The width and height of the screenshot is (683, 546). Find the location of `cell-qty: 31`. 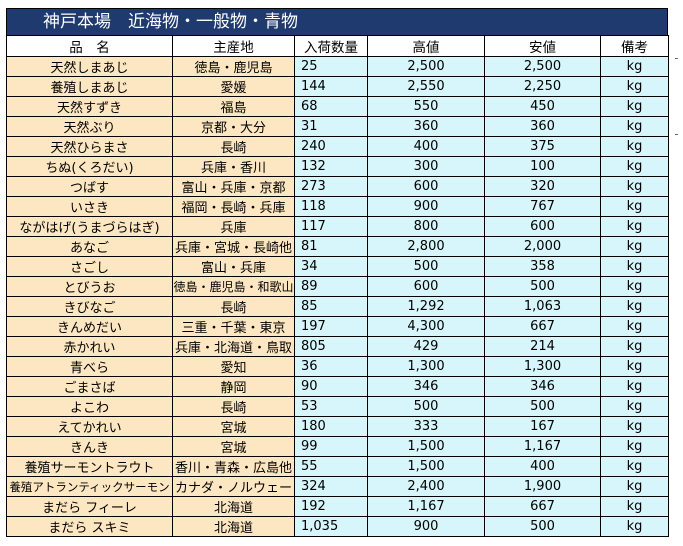

cell-qty: 31 is located at coordinates (331, 126).